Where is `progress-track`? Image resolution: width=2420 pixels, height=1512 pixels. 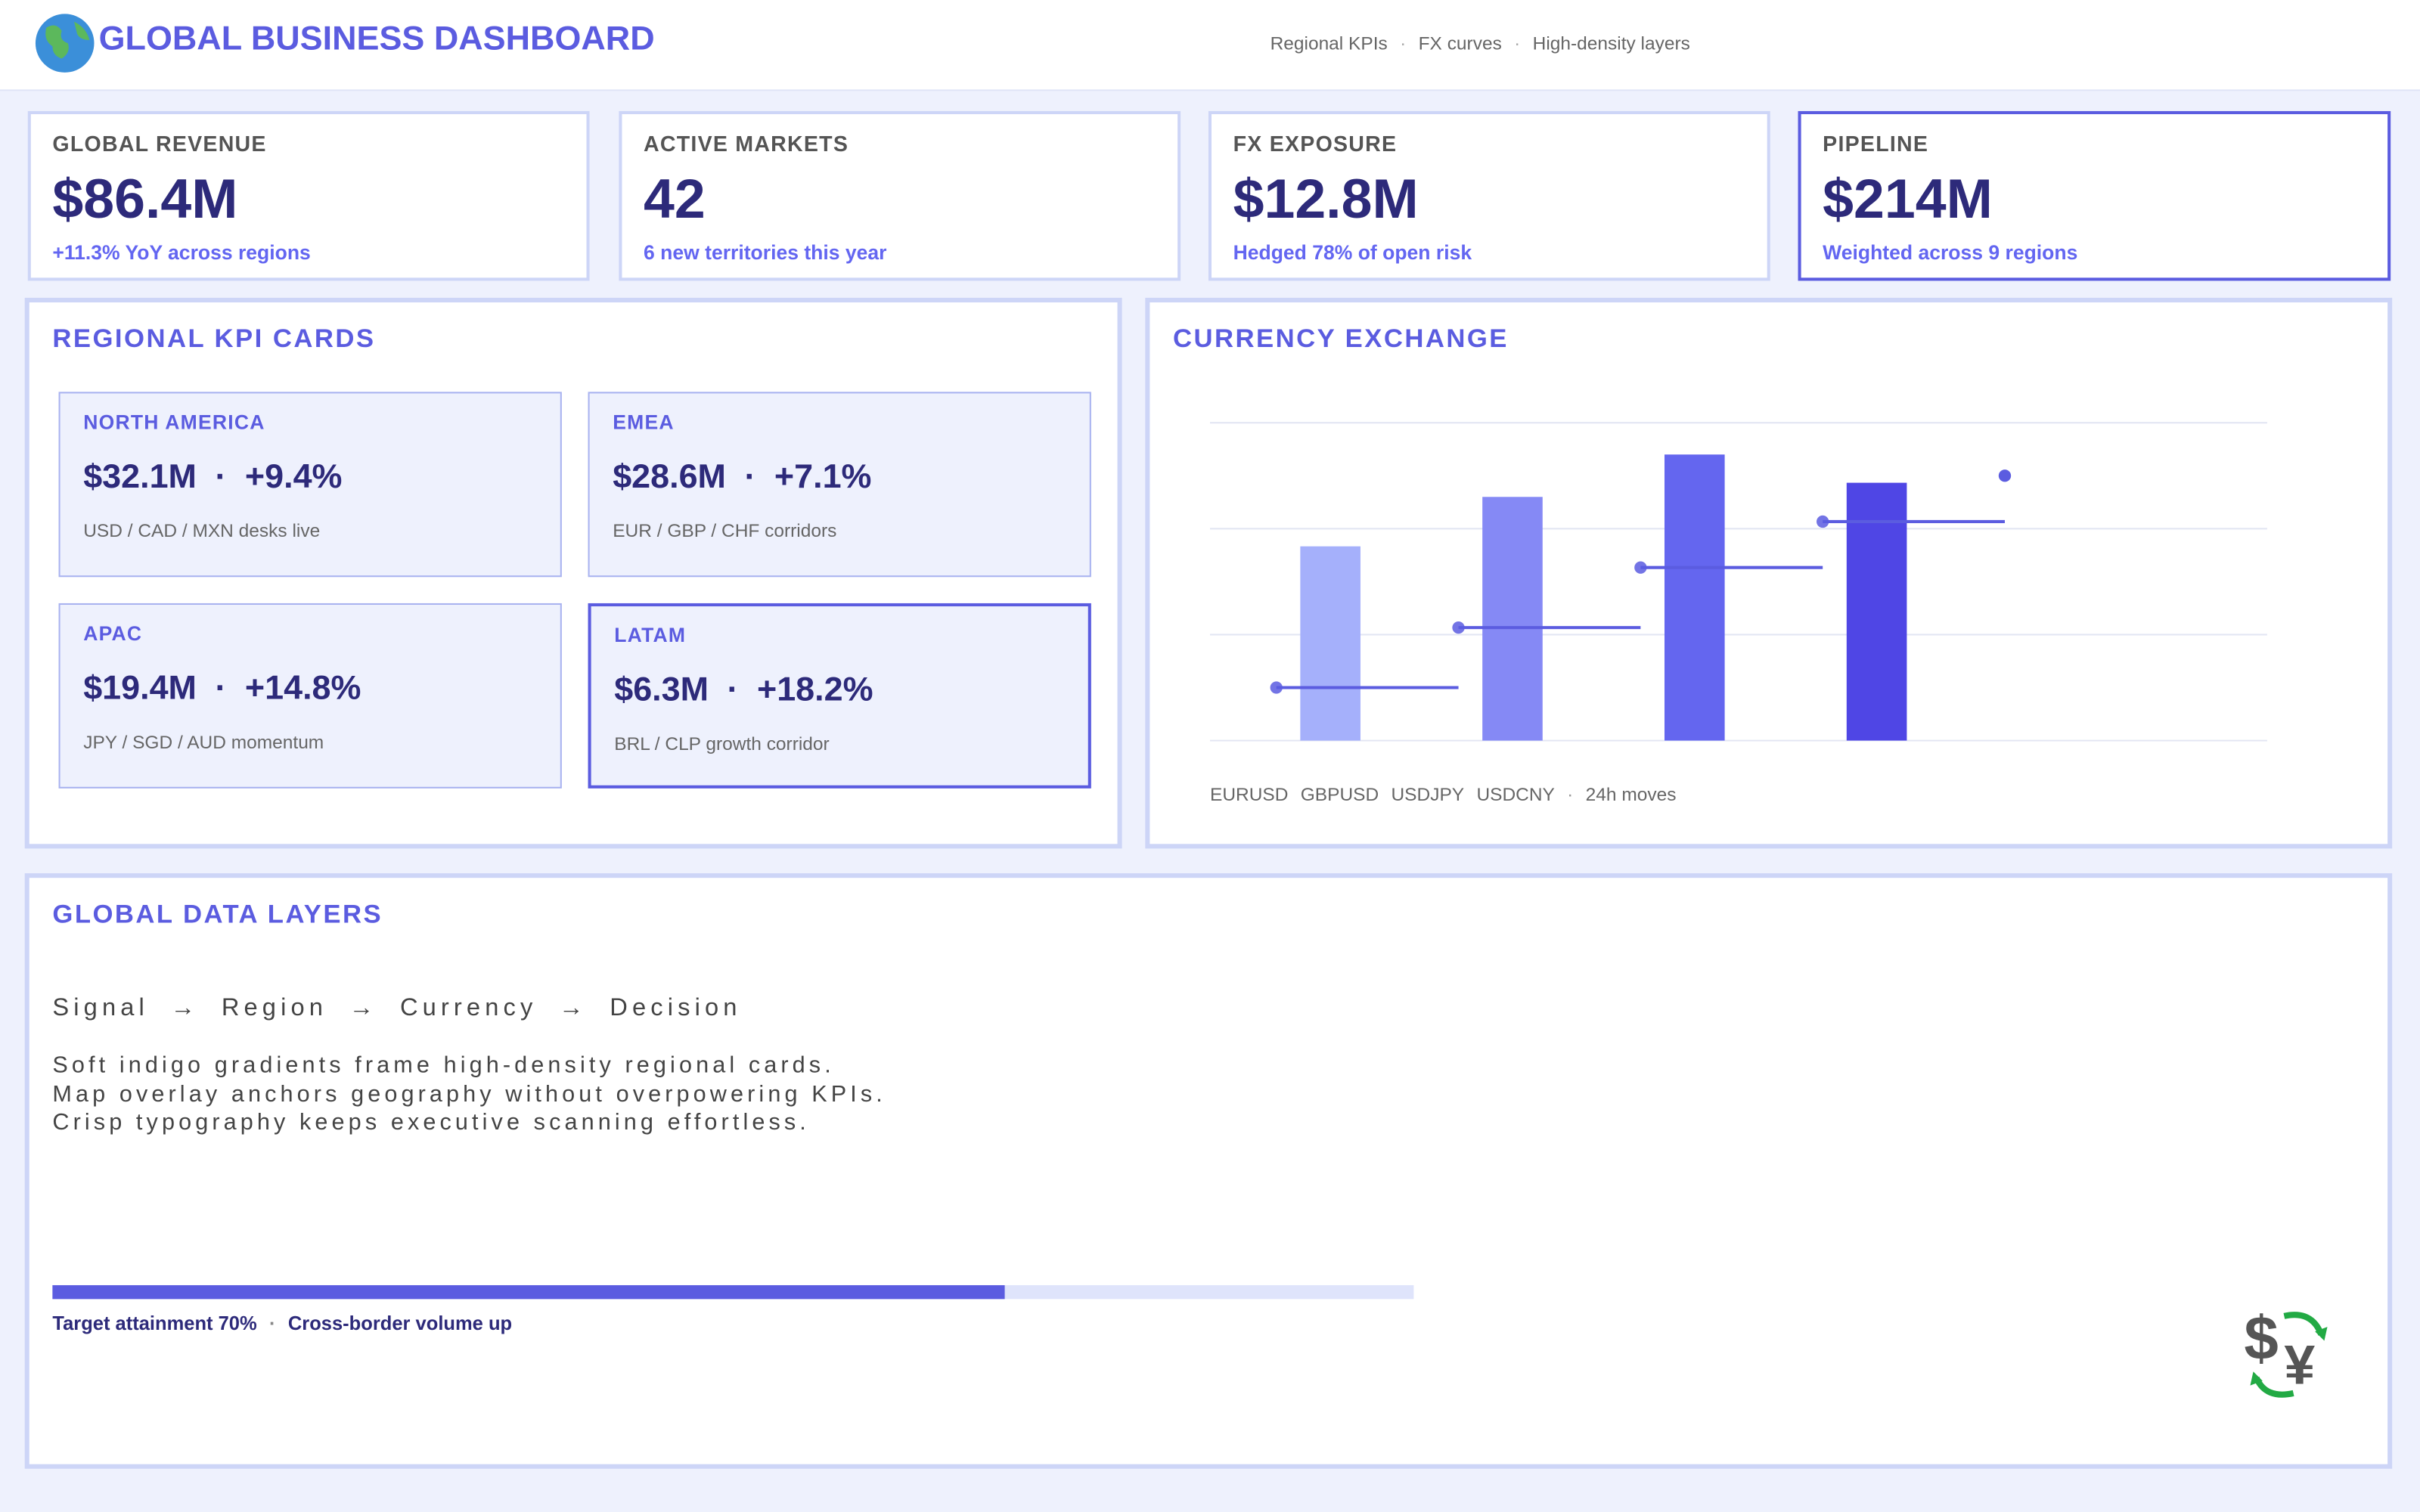
progress-track is located at coordinates (733, 1292).